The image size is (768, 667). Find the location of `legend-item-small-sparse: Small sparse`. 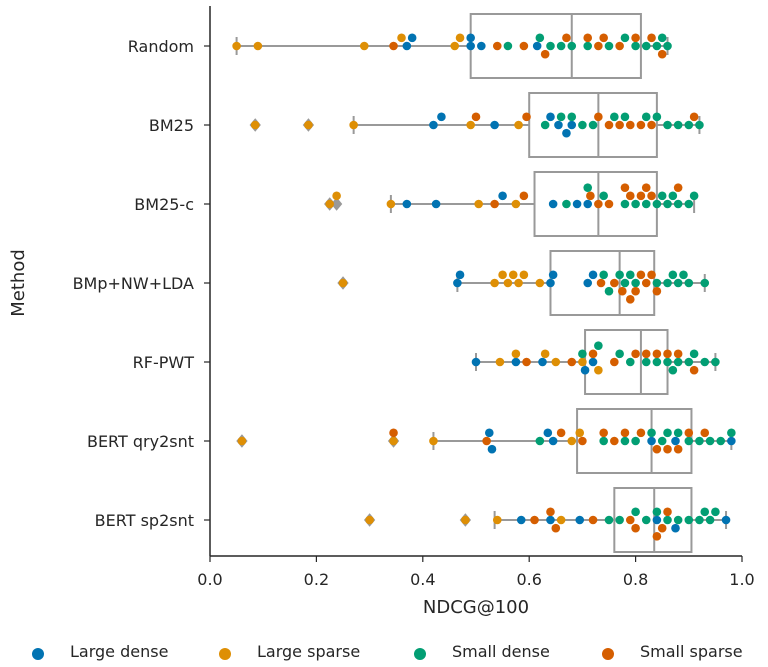

legend-item-small-sparse: Small sparse is located at coordinates (672, 651).